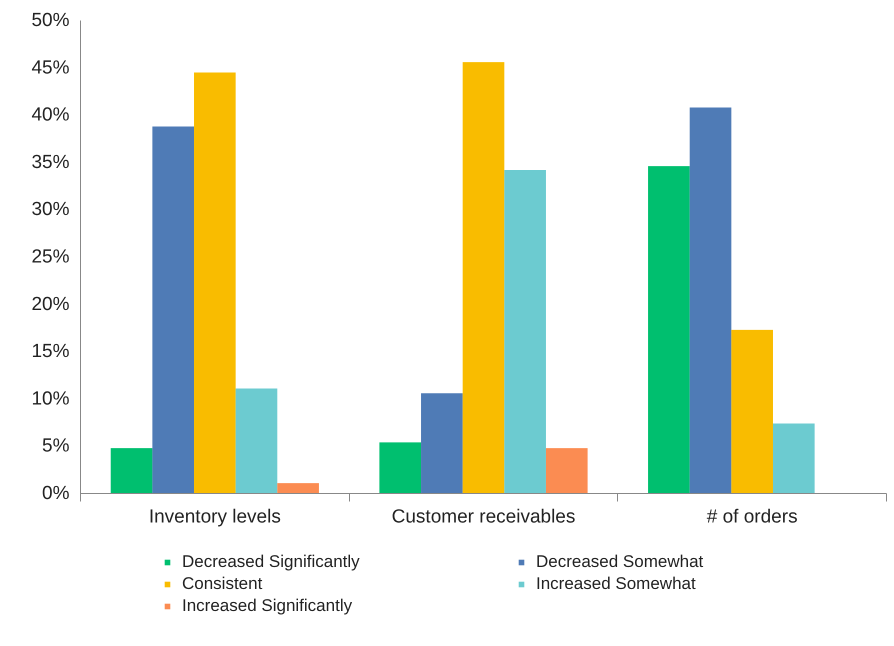  What do you see at coordinates (50, 162) in the screenshot?
I see `y-tick-label: 35%` at bounding box center [50, 162].